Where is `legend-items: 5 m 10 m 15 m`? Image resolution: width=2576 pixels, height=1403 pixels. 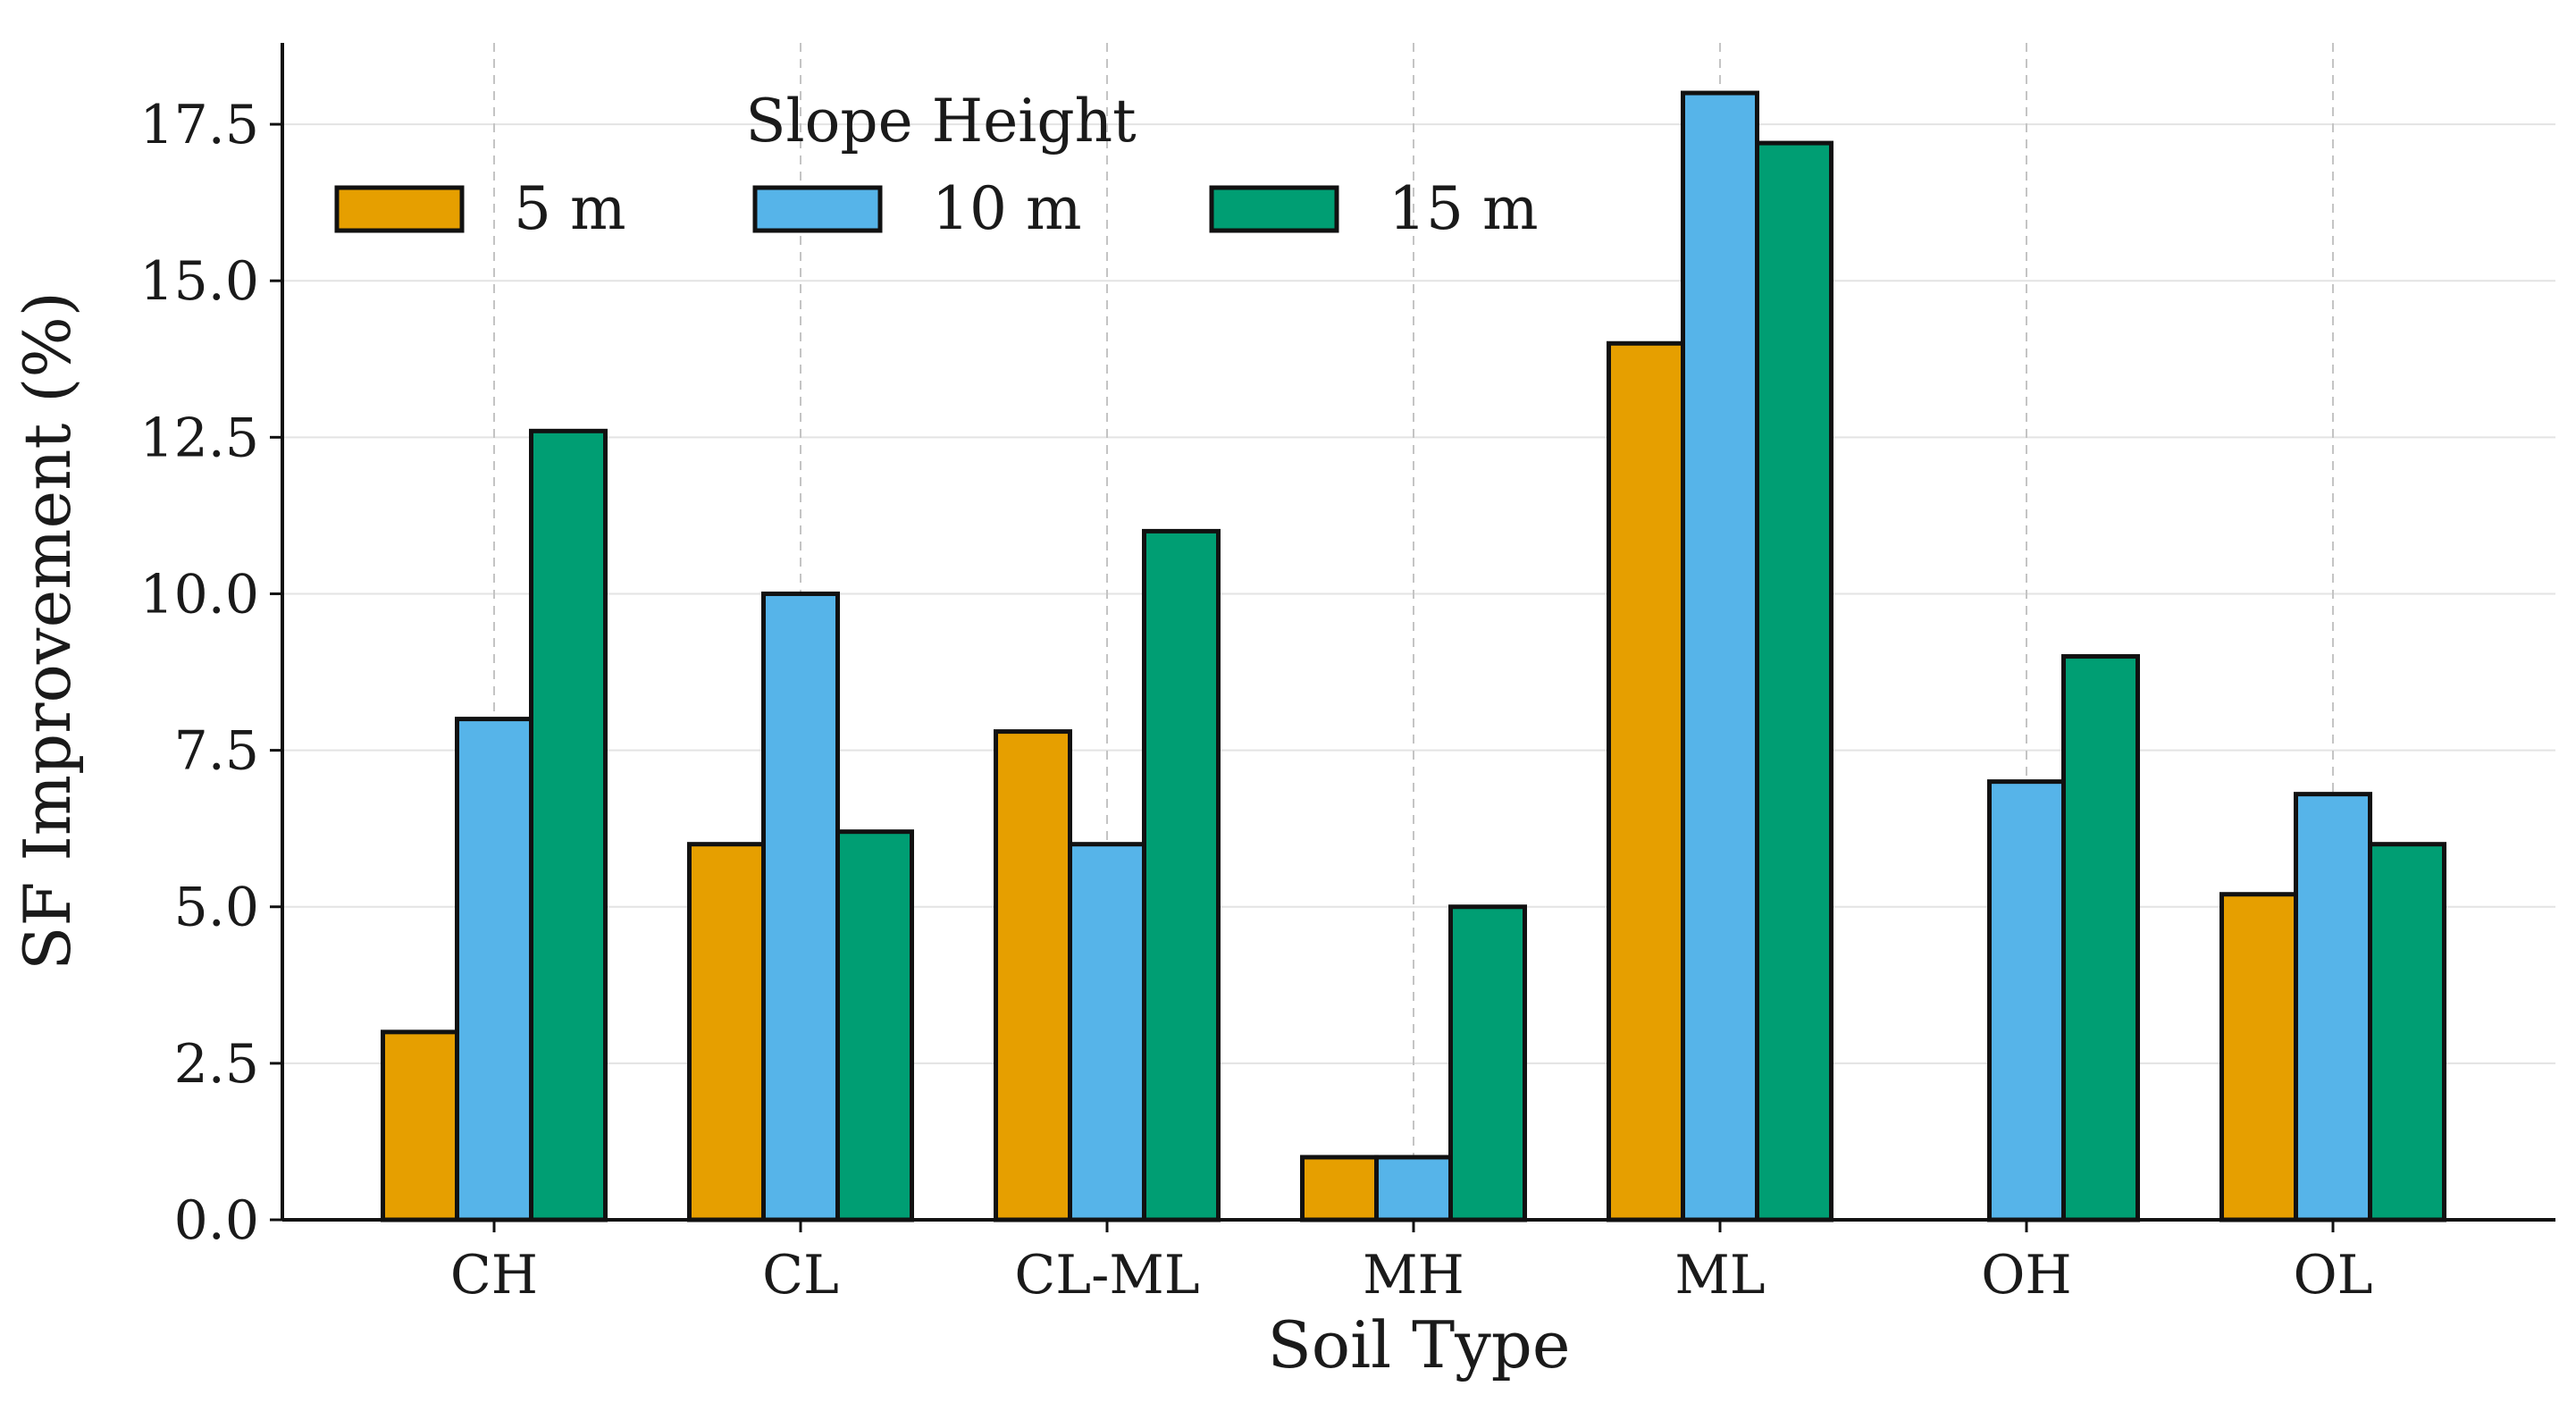
legend-items: 5 m 10 m 15 m is located at coordinates (936, 208).